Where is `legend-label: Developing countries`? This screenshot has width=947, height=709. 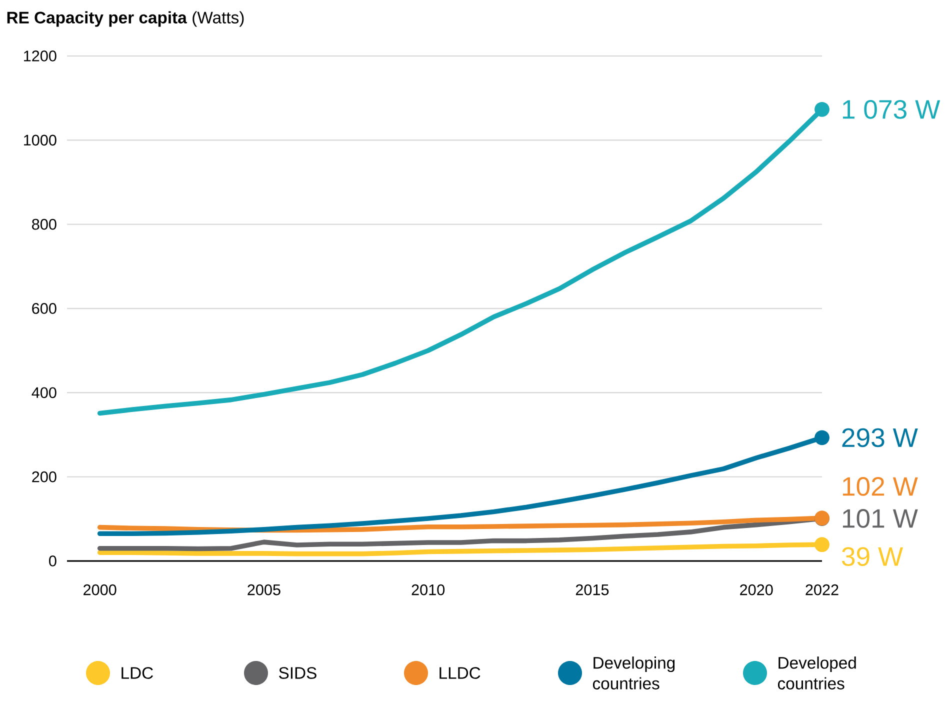 legend-label: Developing countries is located at coordinates (633, 673).